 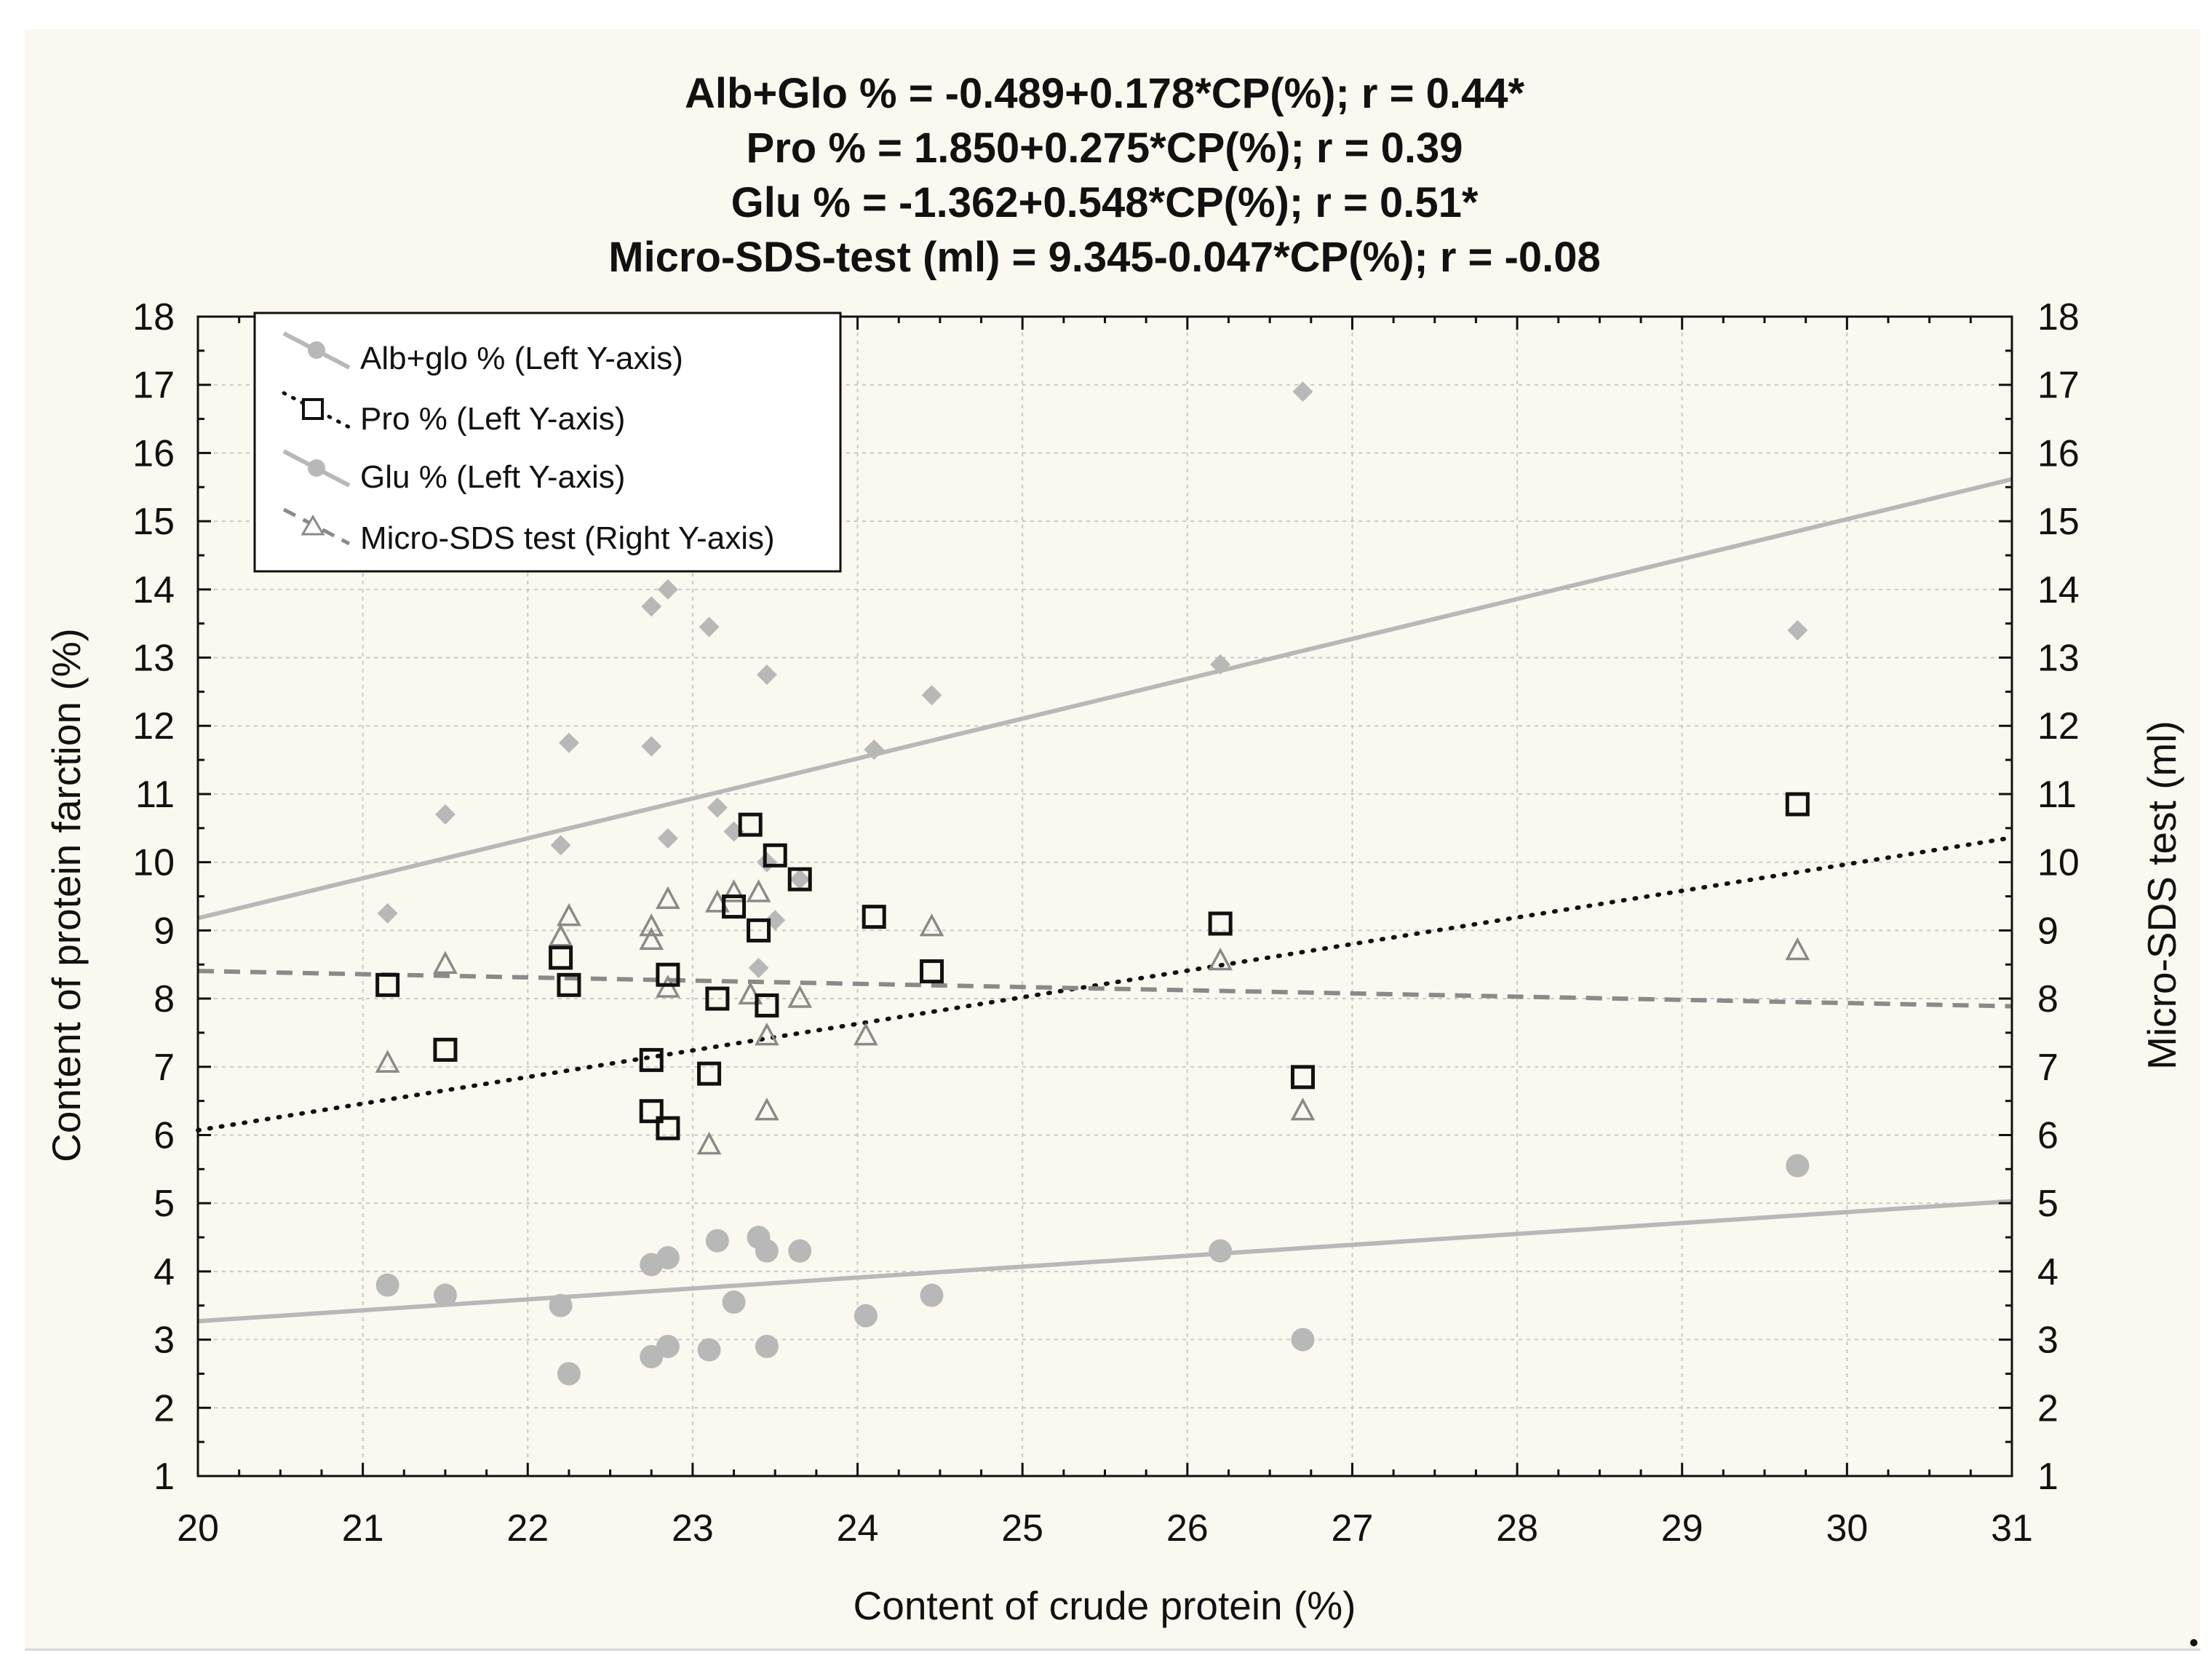 What do you see at coordinates (2047, 1477) in the screenshot?
I see `y-right-tick-label: 1` at bounding box center [2047, 1477].